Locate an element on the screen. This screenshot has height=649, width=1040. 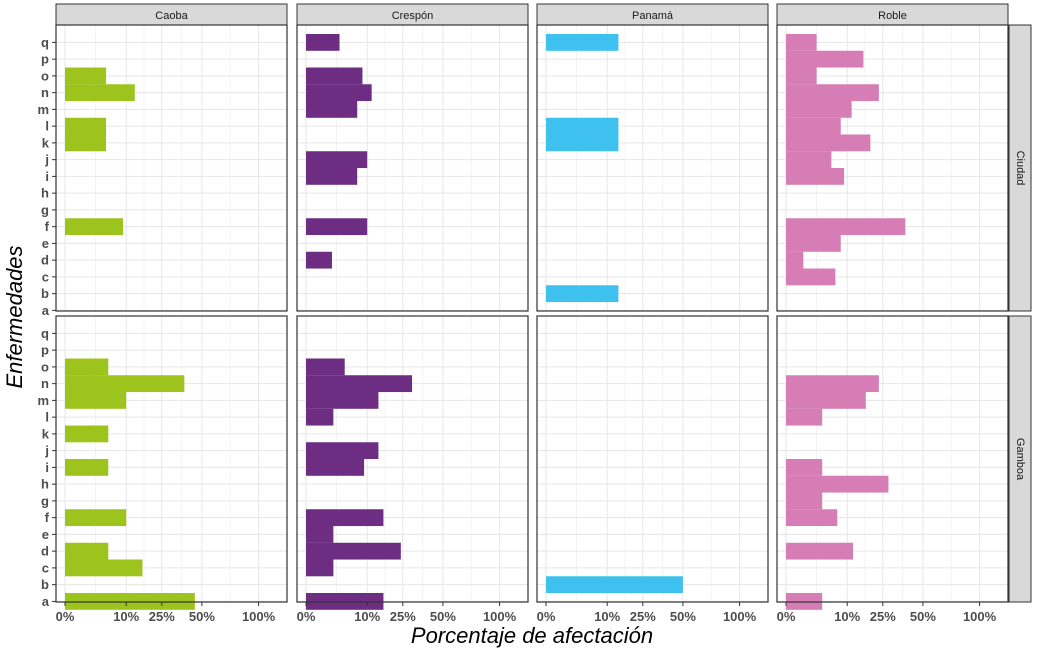
bar-gamboa-crespón-l is located at coordinates (320, 417).